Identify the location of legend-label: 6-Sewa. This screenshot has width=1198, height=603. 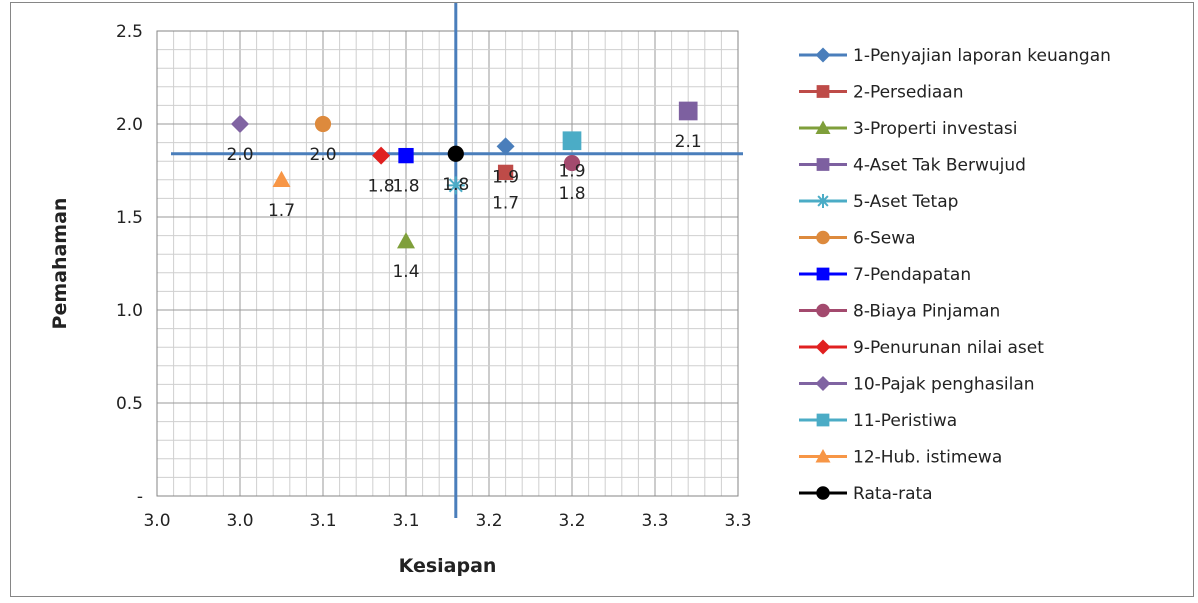
(884, 239).